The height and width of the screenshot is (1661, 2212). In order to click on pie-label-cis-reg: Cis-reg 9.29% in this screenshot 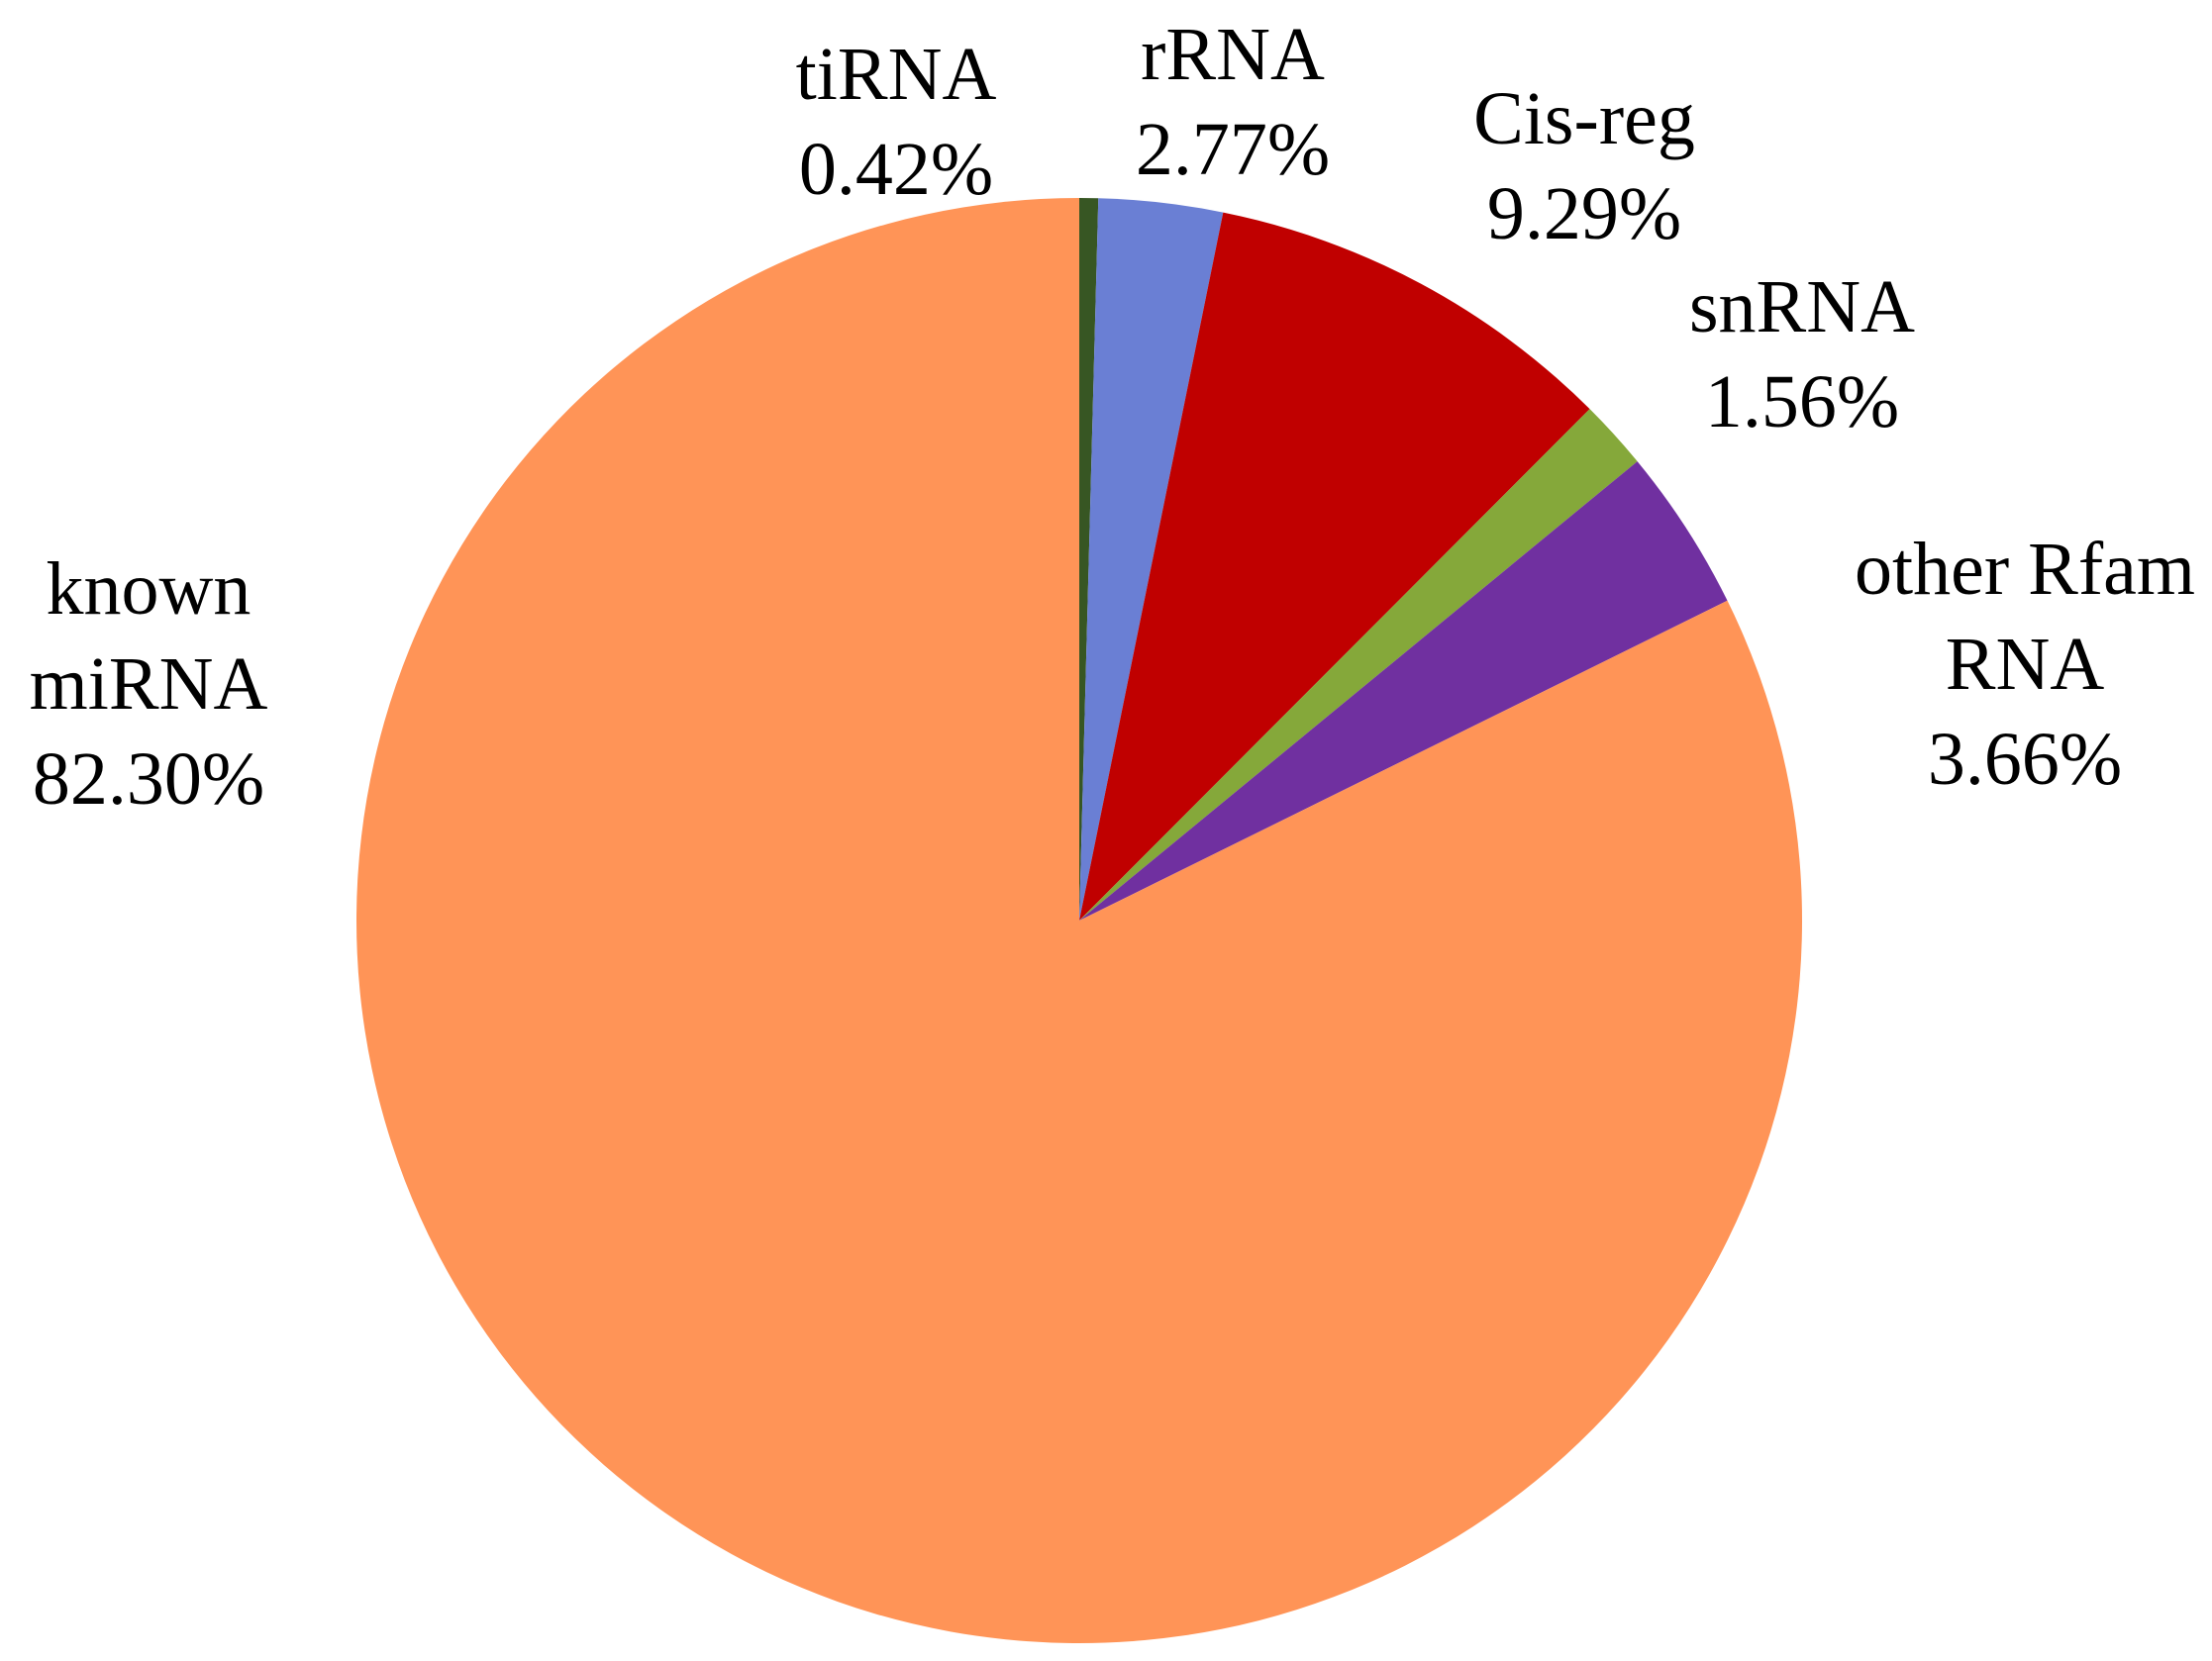, I will do `click(1584, 166)`.